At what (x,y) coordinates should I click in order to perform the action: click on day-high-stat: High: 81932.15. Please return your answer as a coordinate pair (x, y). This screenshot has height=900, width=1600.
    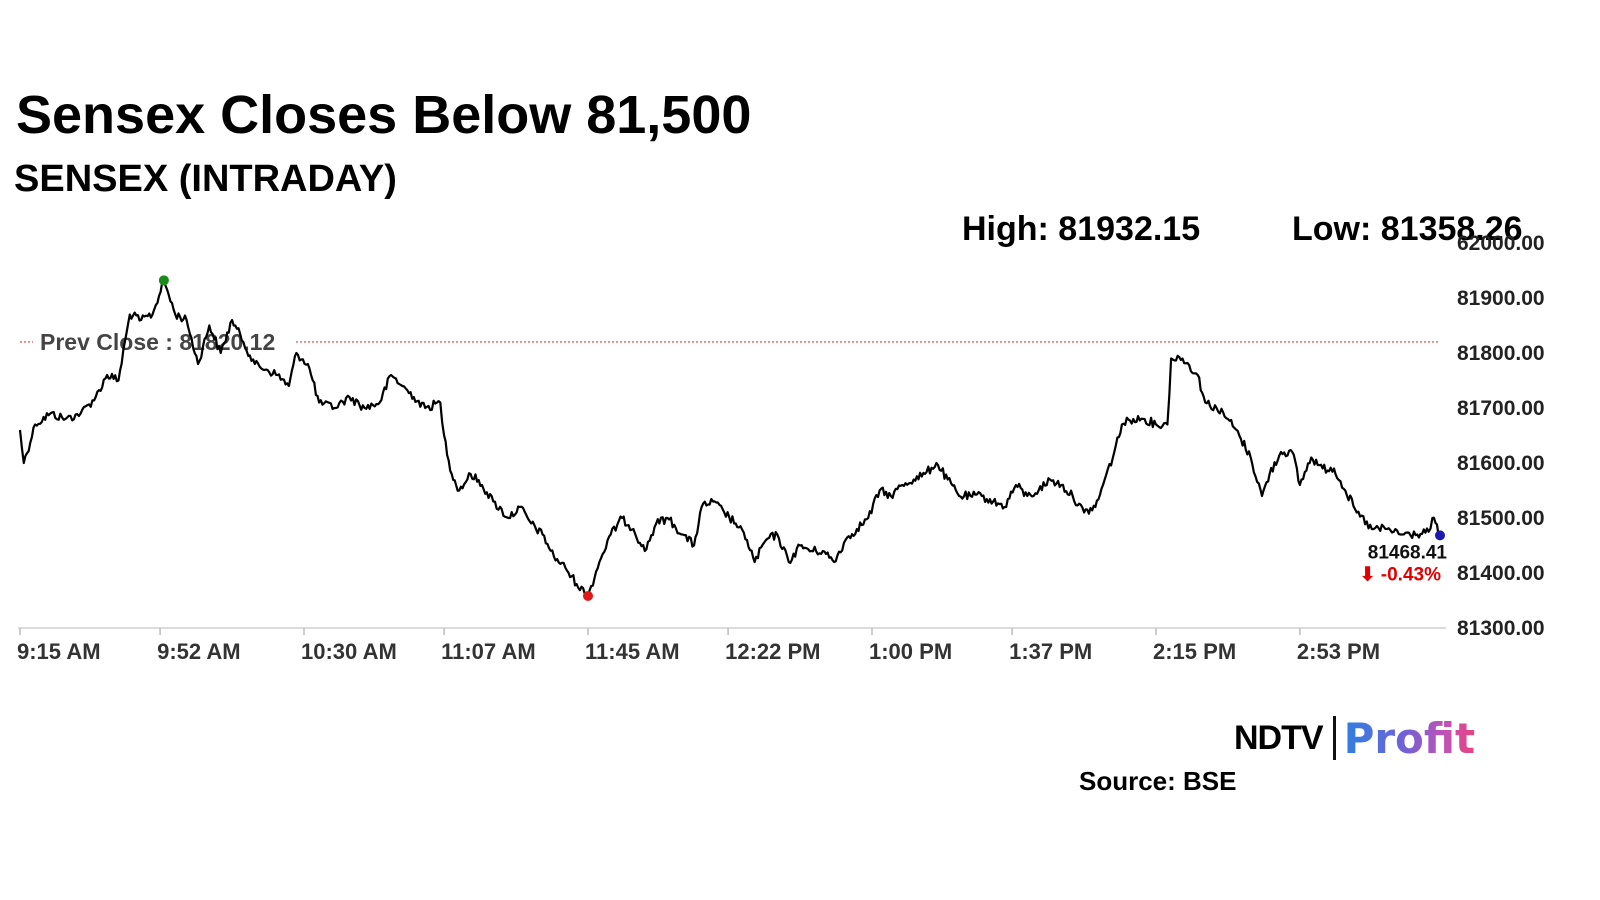
    Looking at the image, I should click on (1081, 229).